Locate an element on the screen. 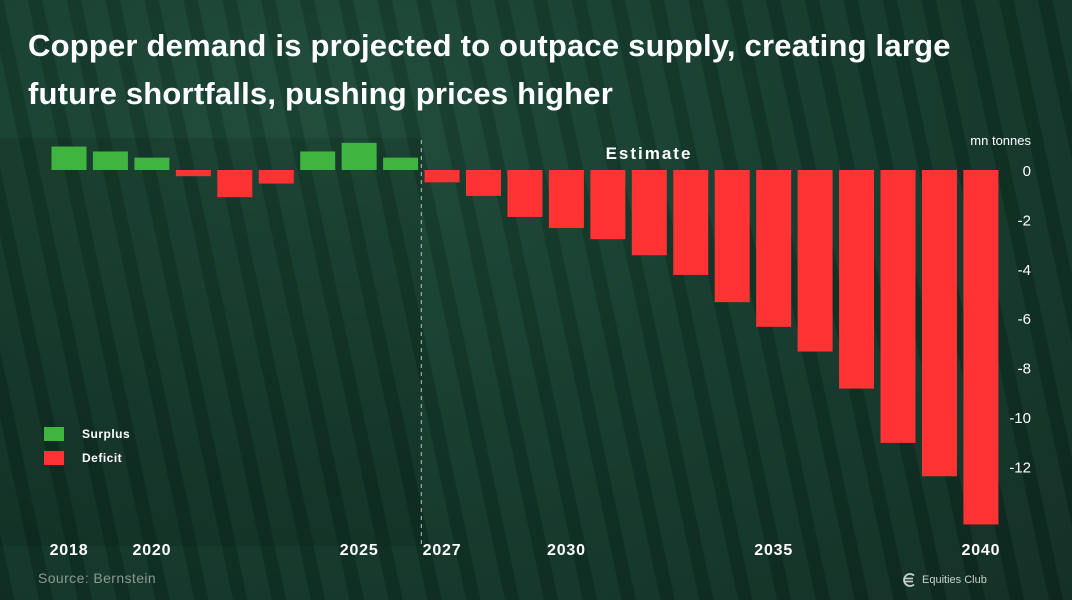 The width and height of the screenshot is (1072, 600). y-tick-label: -6 is located at coordinates (1024, 319).